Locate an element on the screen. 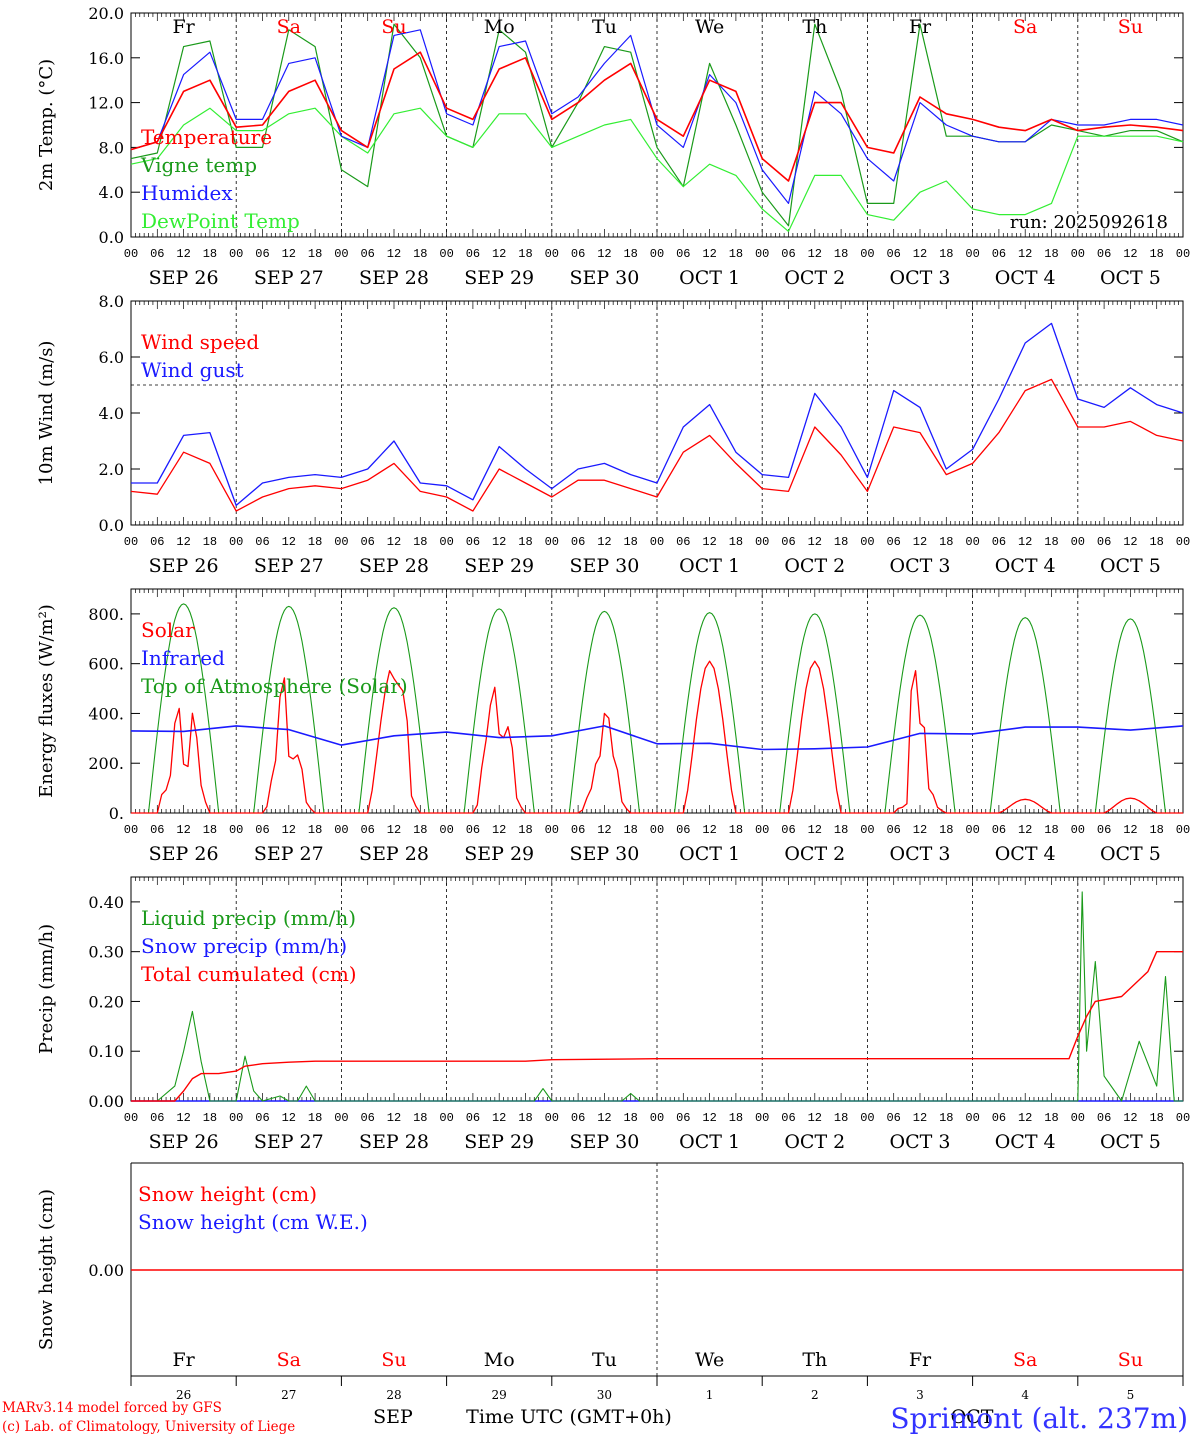 This screenshot has width=1194, height=1440. y-tick-label: 600. is located at coordinates (106, 664).